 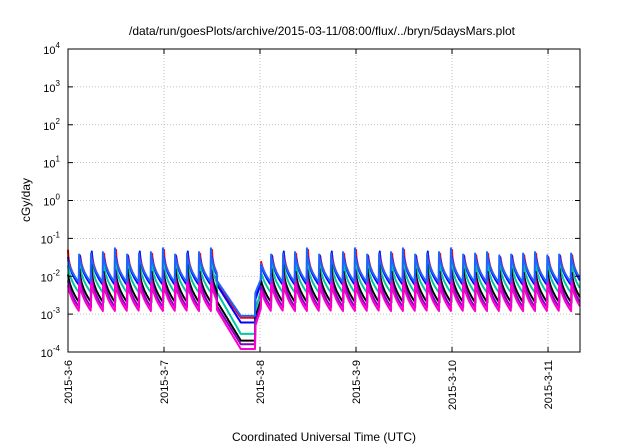 What do you see at coordinates (357, 382) in the screenshot?
I see `x-tick-label: 2015-3-9` at bounding box center [357, 382].